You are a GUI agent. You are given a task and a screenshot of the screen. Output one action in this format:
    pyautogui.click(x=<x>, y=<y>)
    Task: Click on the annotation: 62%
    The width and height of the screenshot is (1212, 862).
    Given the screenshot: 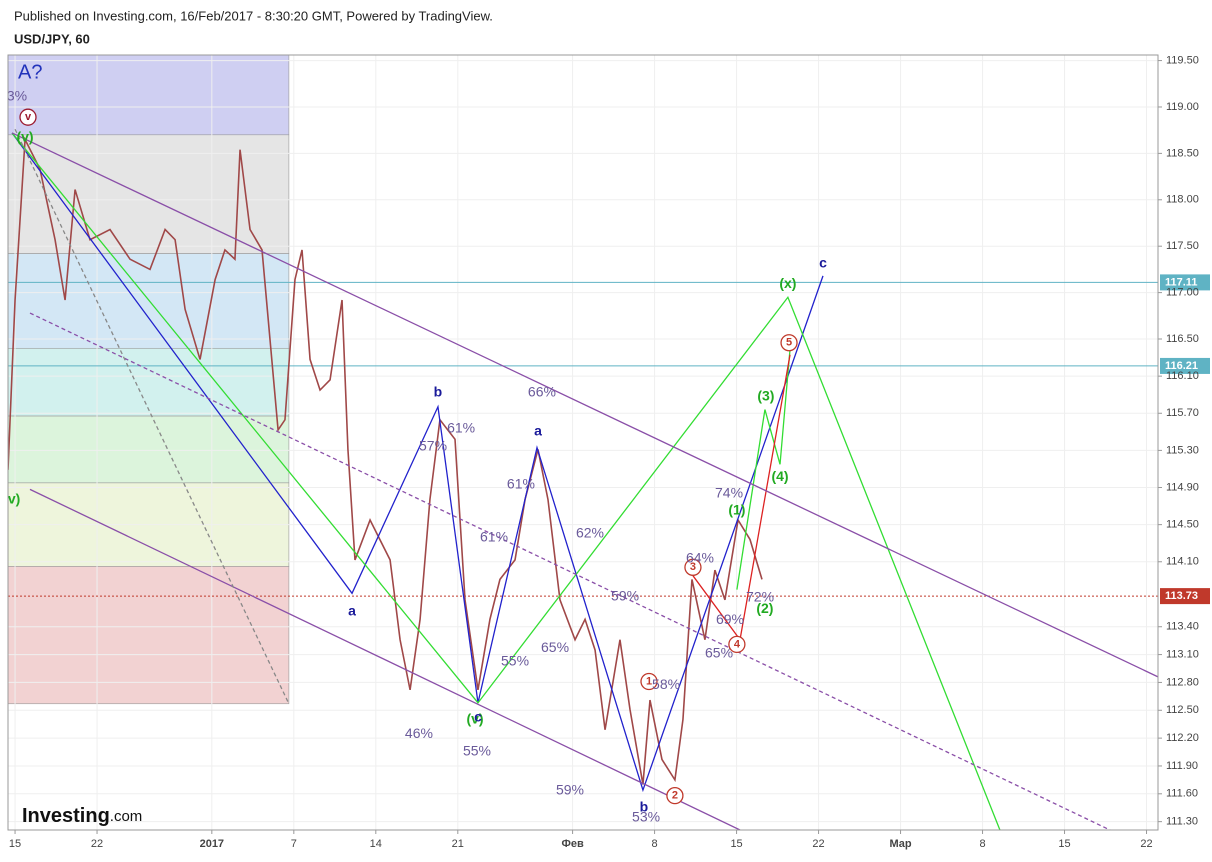 What is the action you would take?
    pyautogui.click(x=590, y=533)
    